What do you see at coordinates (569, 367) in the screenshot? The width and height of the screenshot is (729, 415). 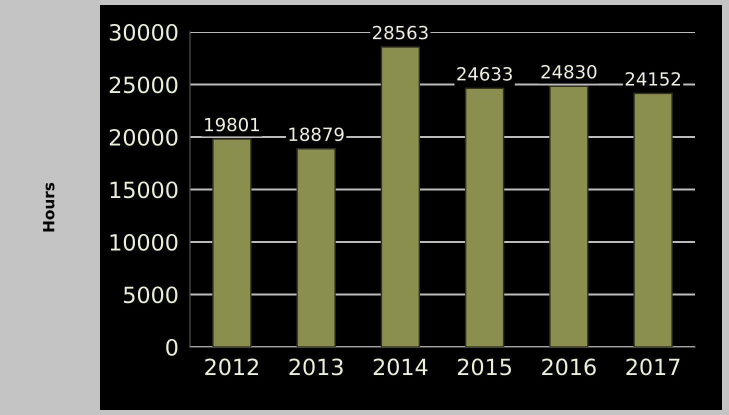 I see `x-tick-label: 2016` at bounding box center [569, 367].